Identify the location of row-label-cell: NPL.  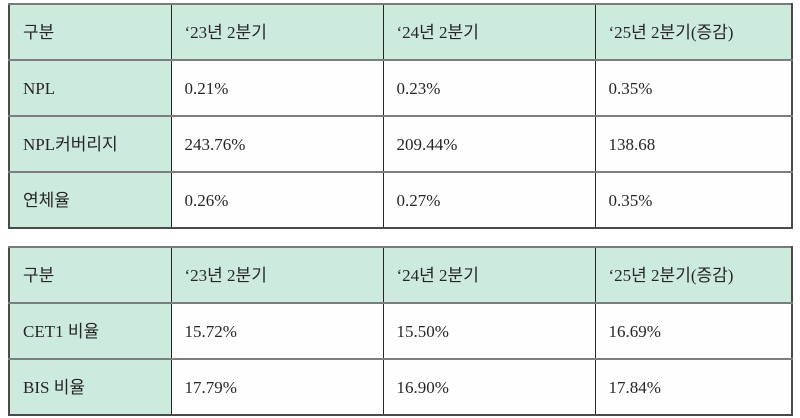
(90, 87).